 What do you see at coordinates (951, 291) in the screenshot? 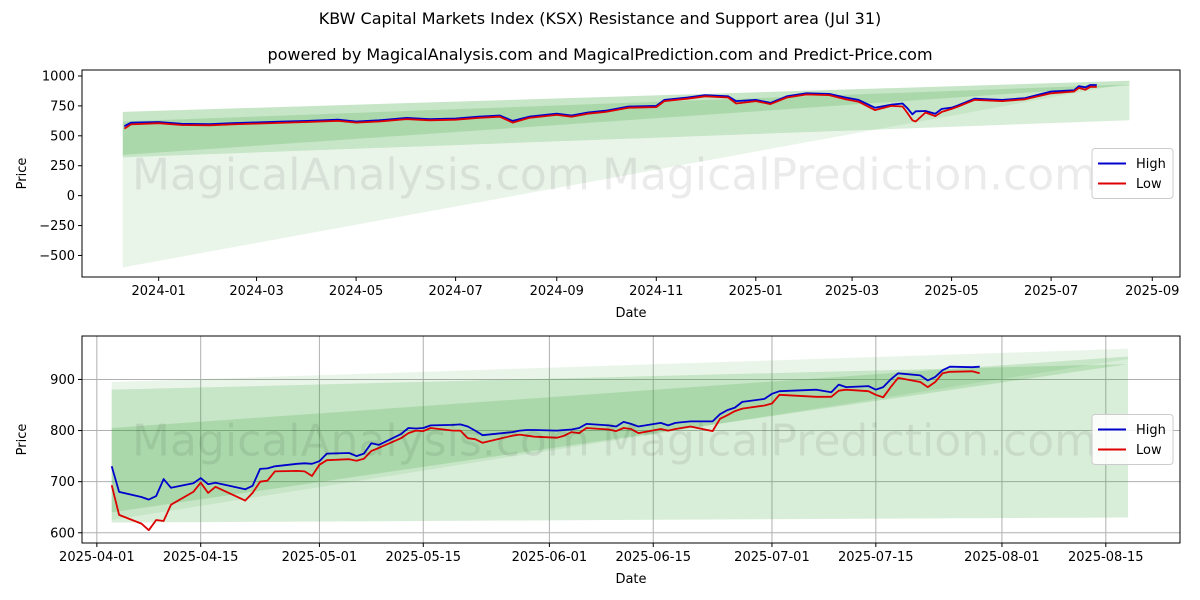
I see `x-tick-label: 2025-05` at bounding box center [951, 291].